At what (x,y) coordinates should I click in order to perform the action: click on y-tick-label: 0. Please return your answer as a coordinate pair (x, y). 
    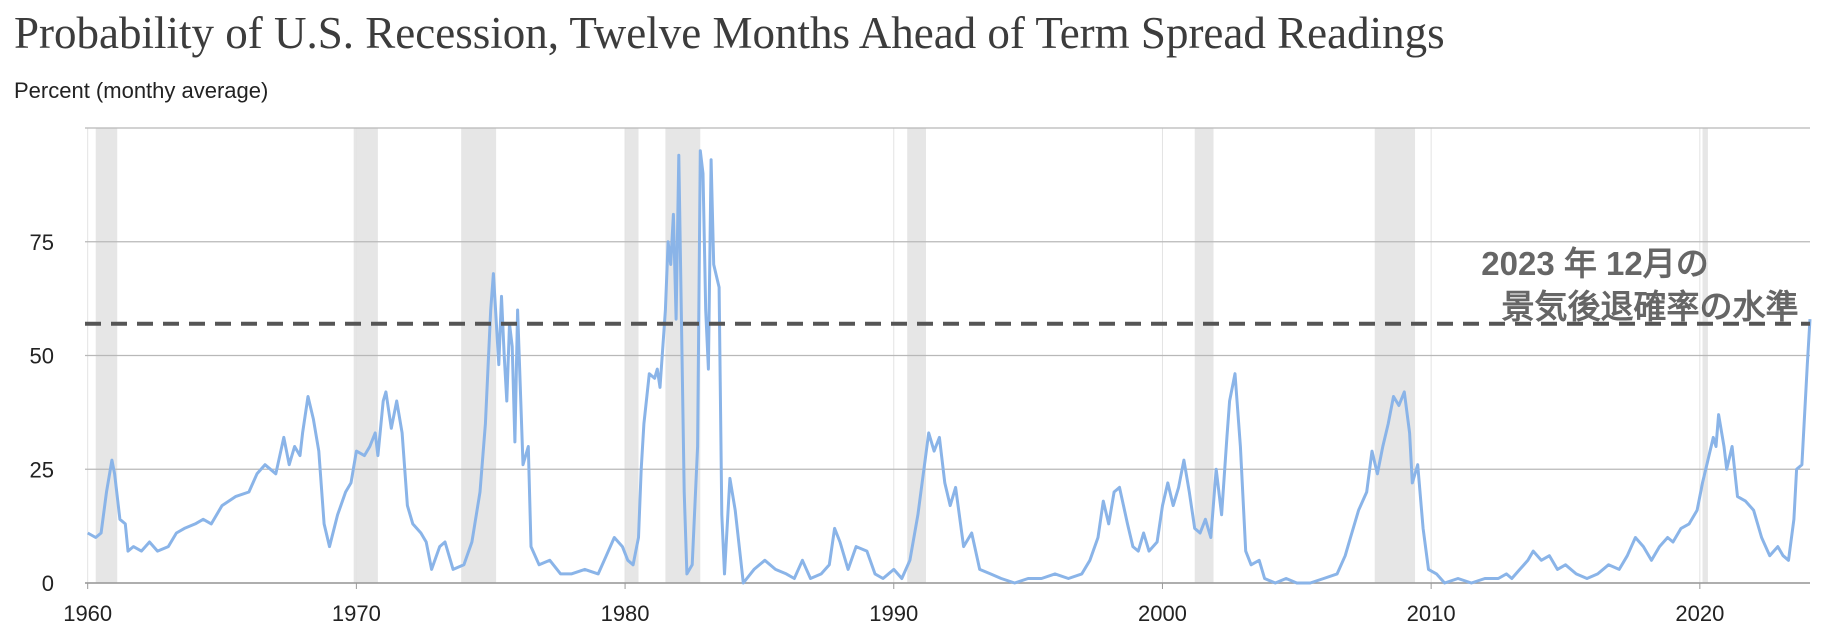
    Looking at the image, I should click on (48, 583).